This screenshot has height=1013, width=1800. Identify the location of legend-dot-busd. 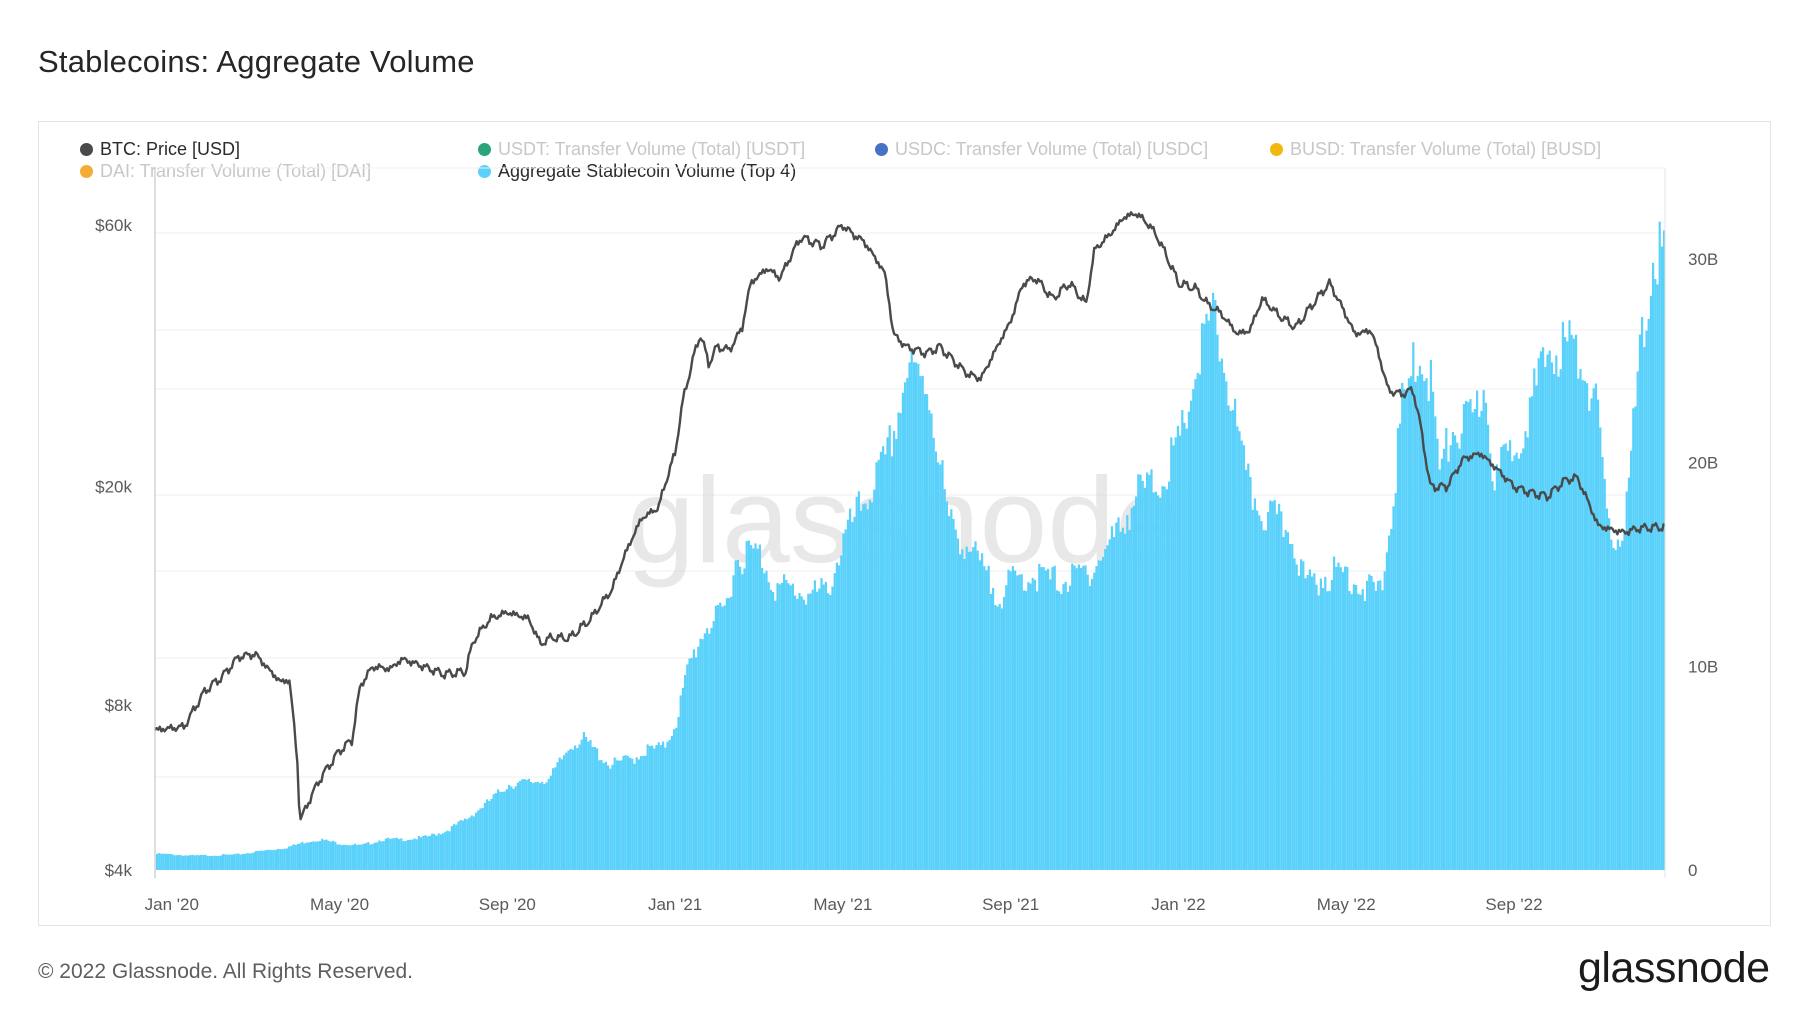
(1276, 149).